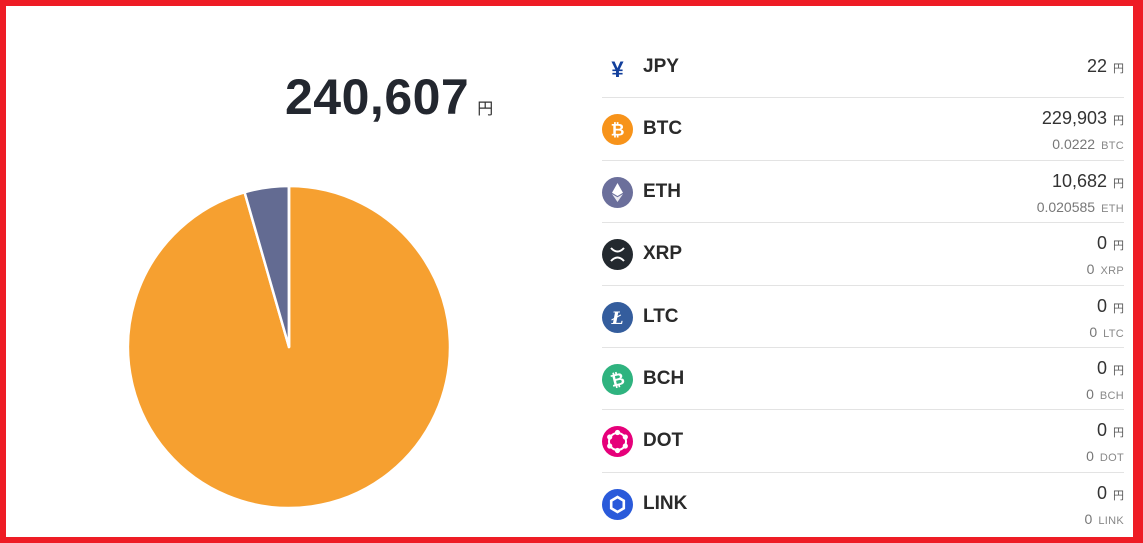 The image size is (1143, 543). I want to click on xrp-icon, so click(617, 255).